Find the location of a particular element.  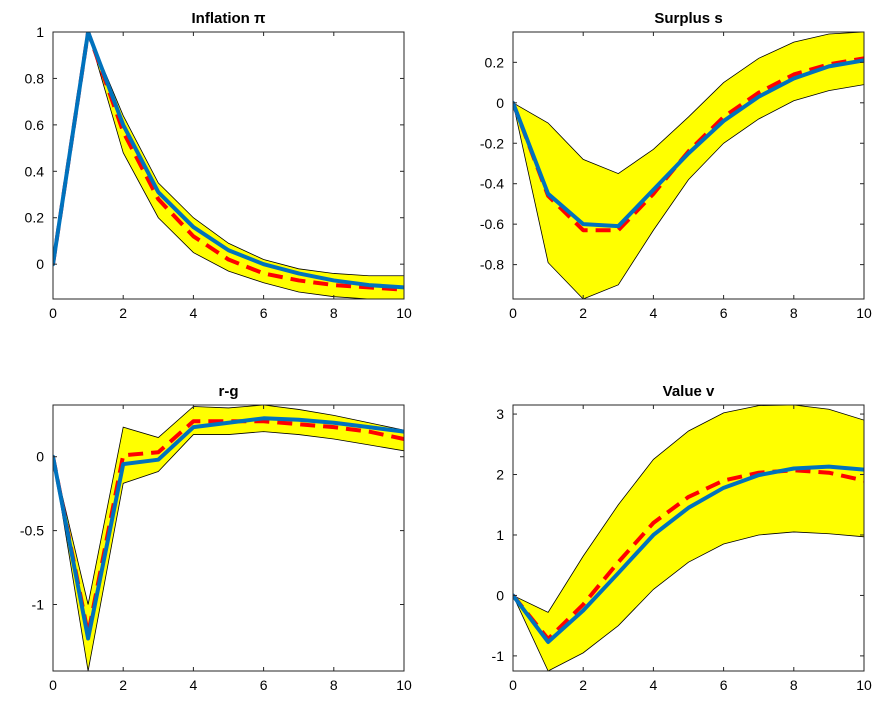

y-tick-label: -0.2 is located at coordinates (492, 143).